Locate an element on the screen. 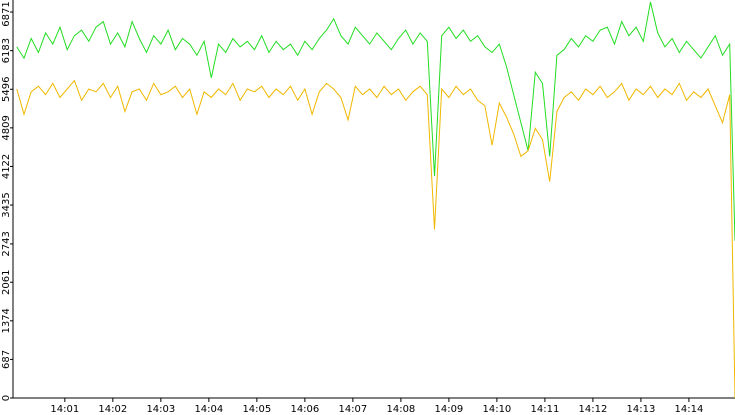 This screenshot has width=735, height=415. x-tick-label: 14:11 is located at coordinates (544, 409).